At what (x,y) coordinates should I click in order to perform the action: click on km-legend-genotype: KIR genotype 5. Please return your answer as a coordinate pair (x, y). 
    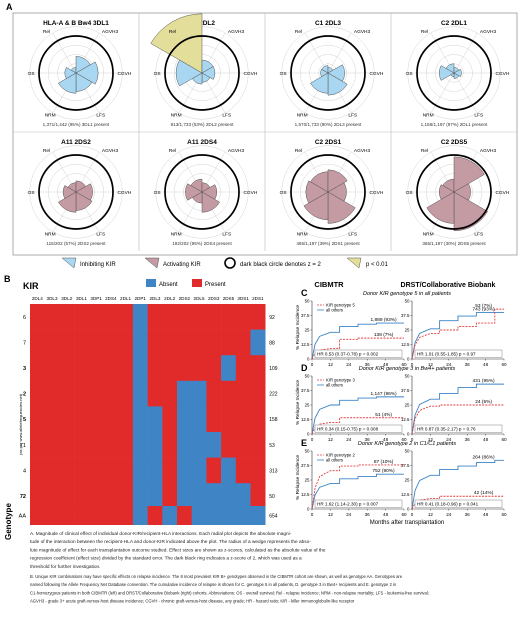
    Looking at the image, I should click on (341, 305).